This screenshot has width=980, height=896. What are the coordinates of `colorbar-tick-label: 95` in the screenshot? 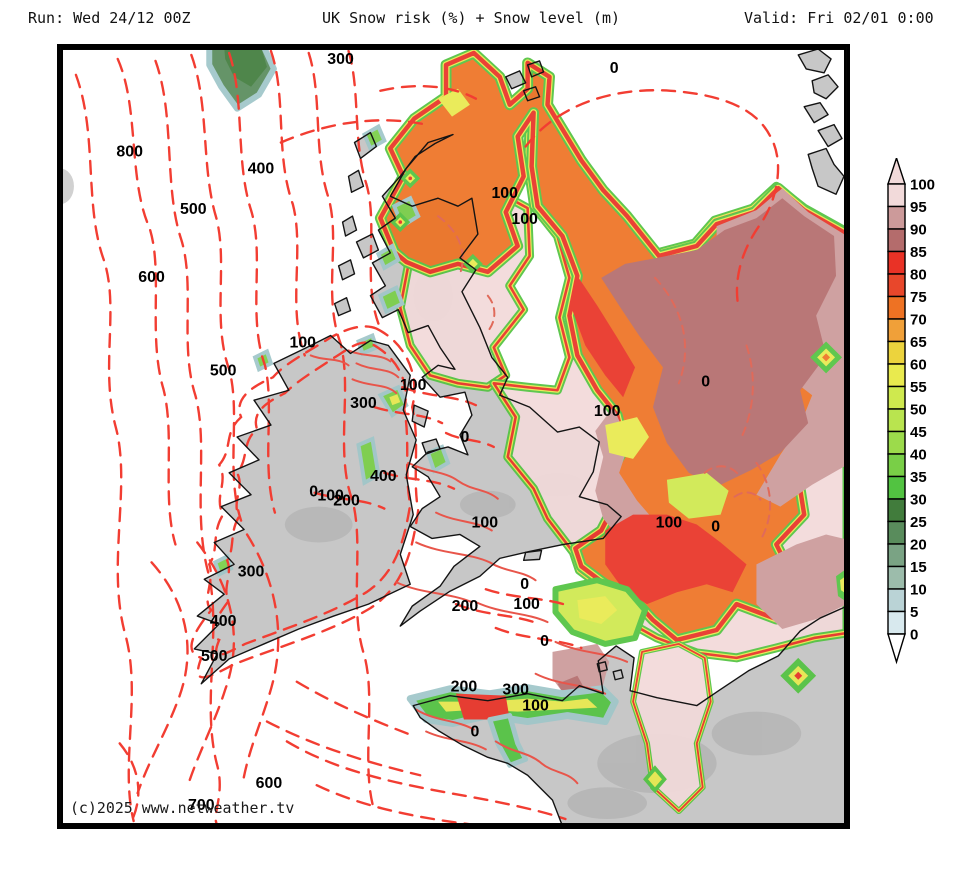 It's located at (918, 207).